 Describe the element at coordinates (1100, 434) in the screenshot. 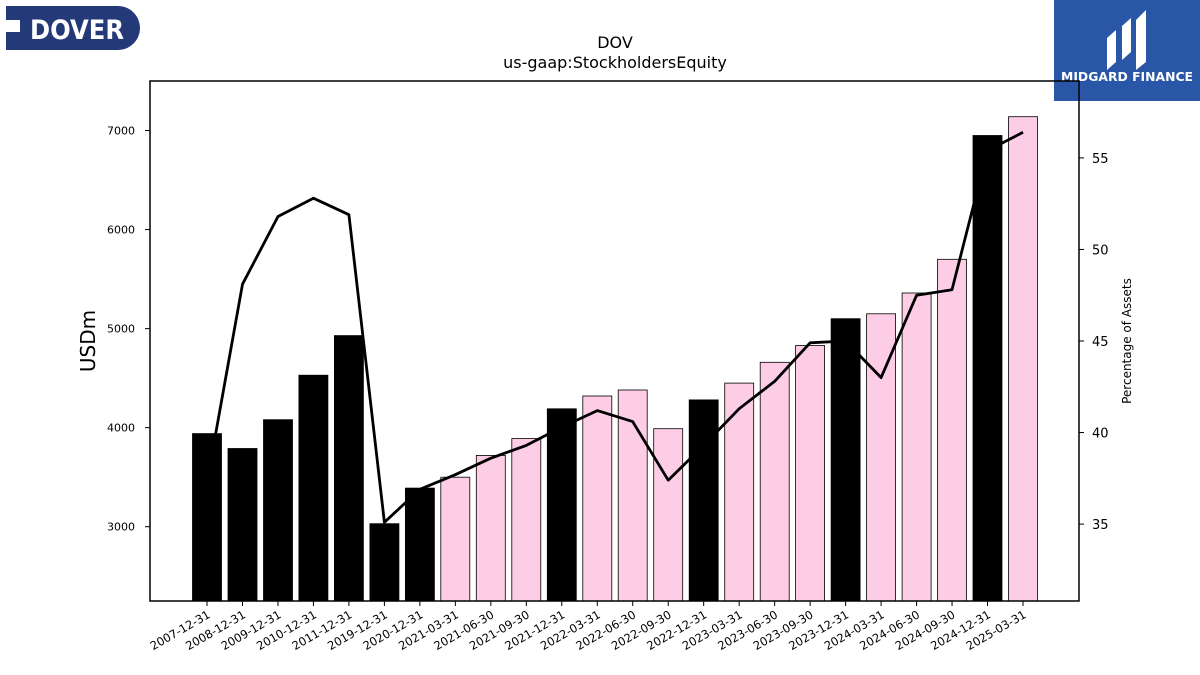

I see `y2-tick-label: 40` at that location.